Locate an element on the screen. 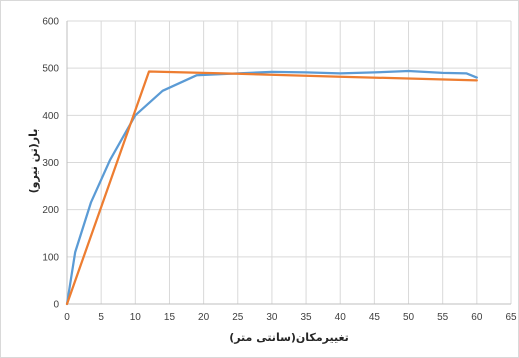 This screenshot has height=358, width=519. y-tick-label: 0 is located at coordinates (56, 305).